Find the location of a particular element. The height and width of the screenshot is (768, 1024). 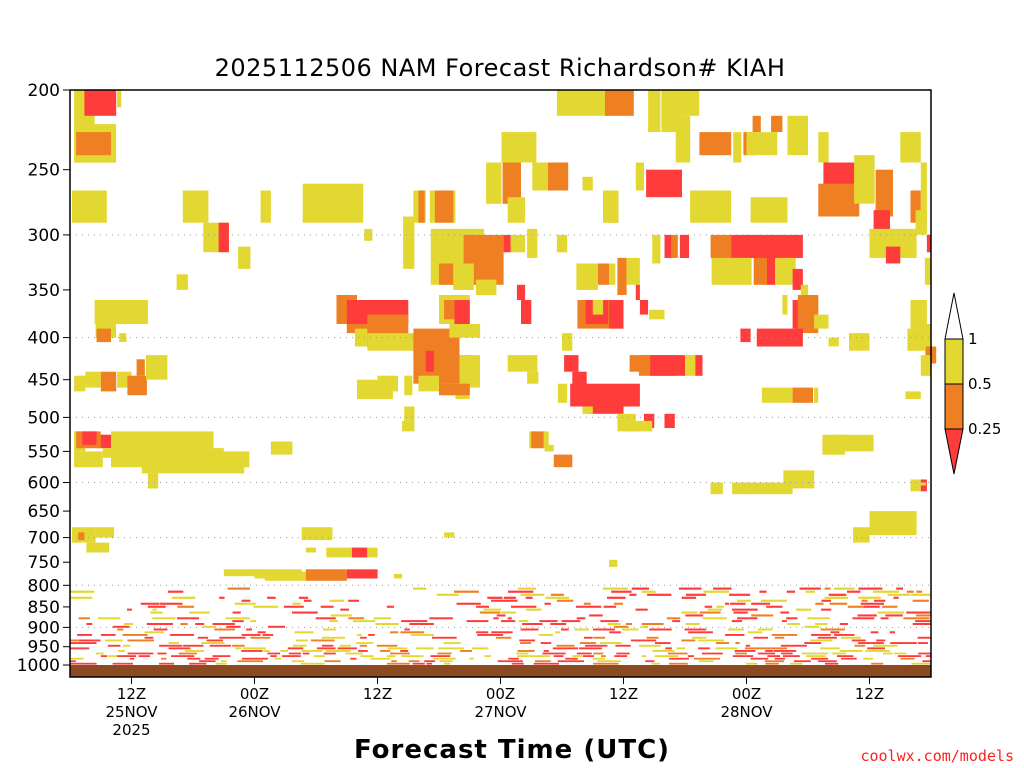

y-tick-label: 850 is located at coordinates (44, 608).